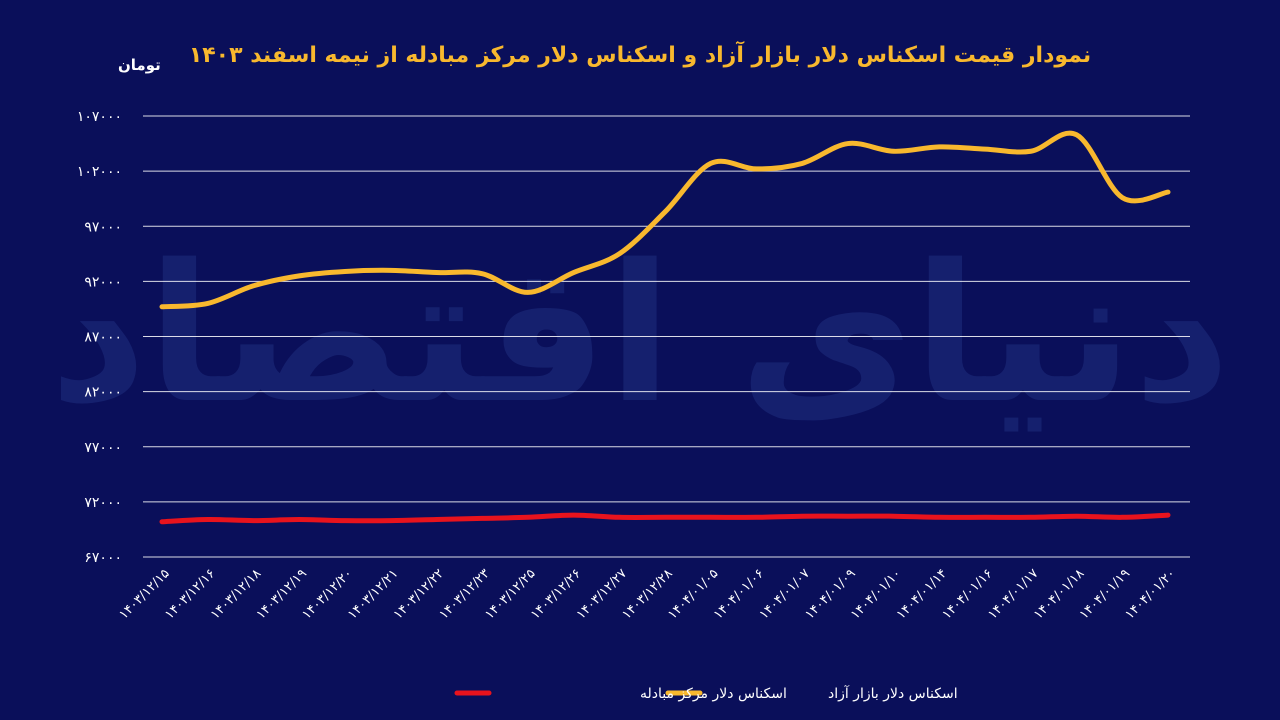  I want to click on y-tick-label: ۱۰۲۰۰۰, so click(99, 172).